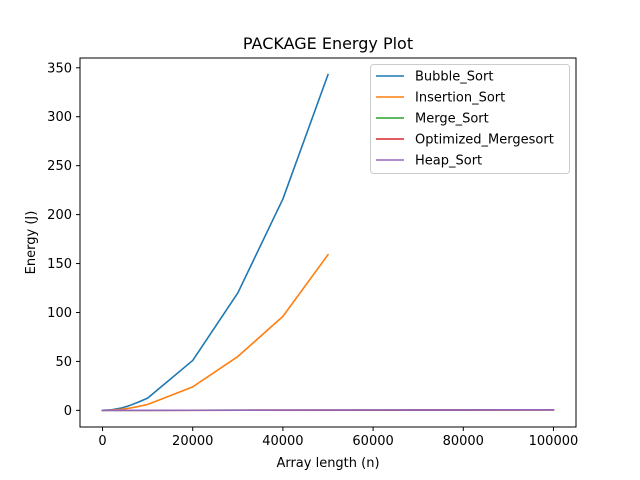  I want to click on x-tick-label: 0, so click(102, 441).